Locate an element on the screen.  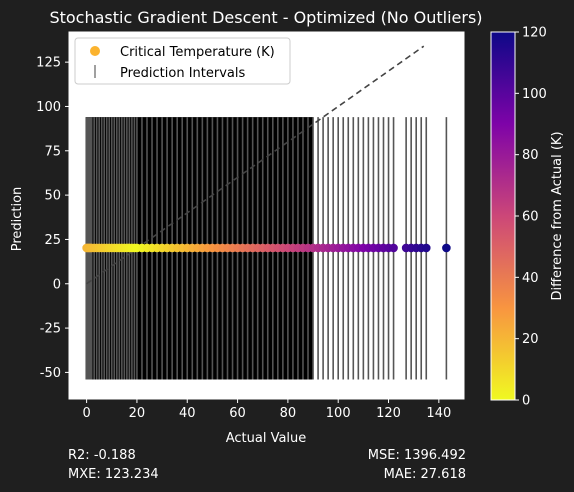
legend-marker-critical-temperature is located at coordinates (95, 51).